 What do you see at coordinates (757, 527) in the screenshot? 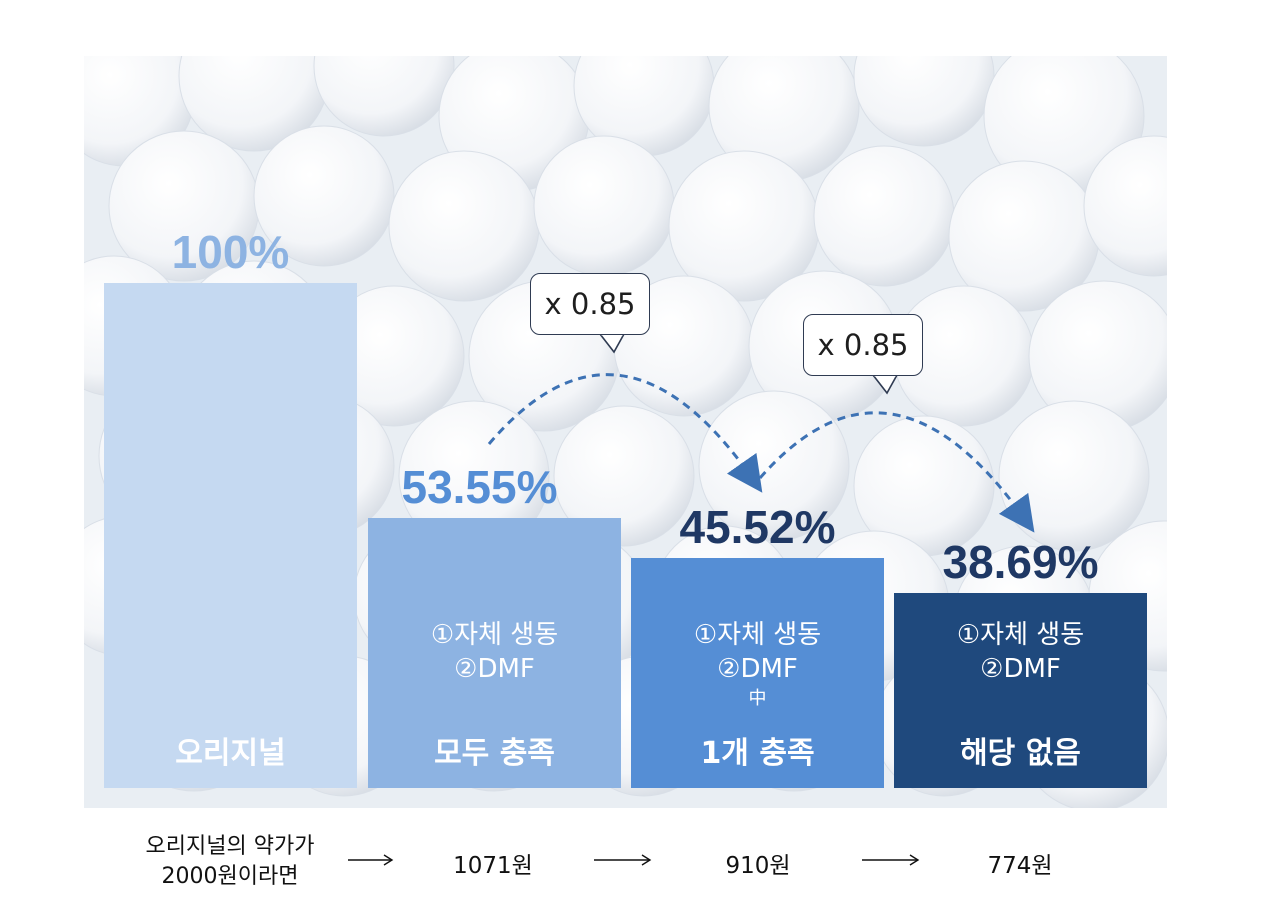
I see `bar-value-label: 45.52%` at bounding box center [757, 527].